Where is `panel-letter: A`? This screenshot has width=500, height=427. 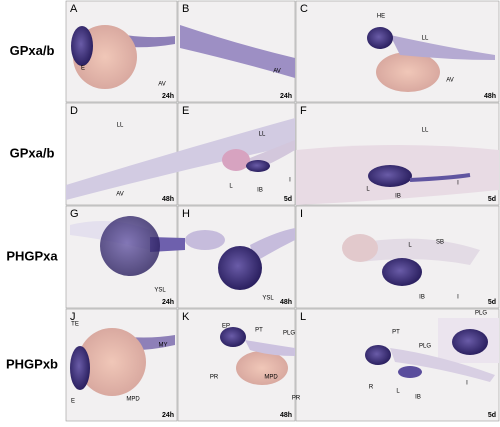
panel-letter: A is located at coordinates (74, 9).